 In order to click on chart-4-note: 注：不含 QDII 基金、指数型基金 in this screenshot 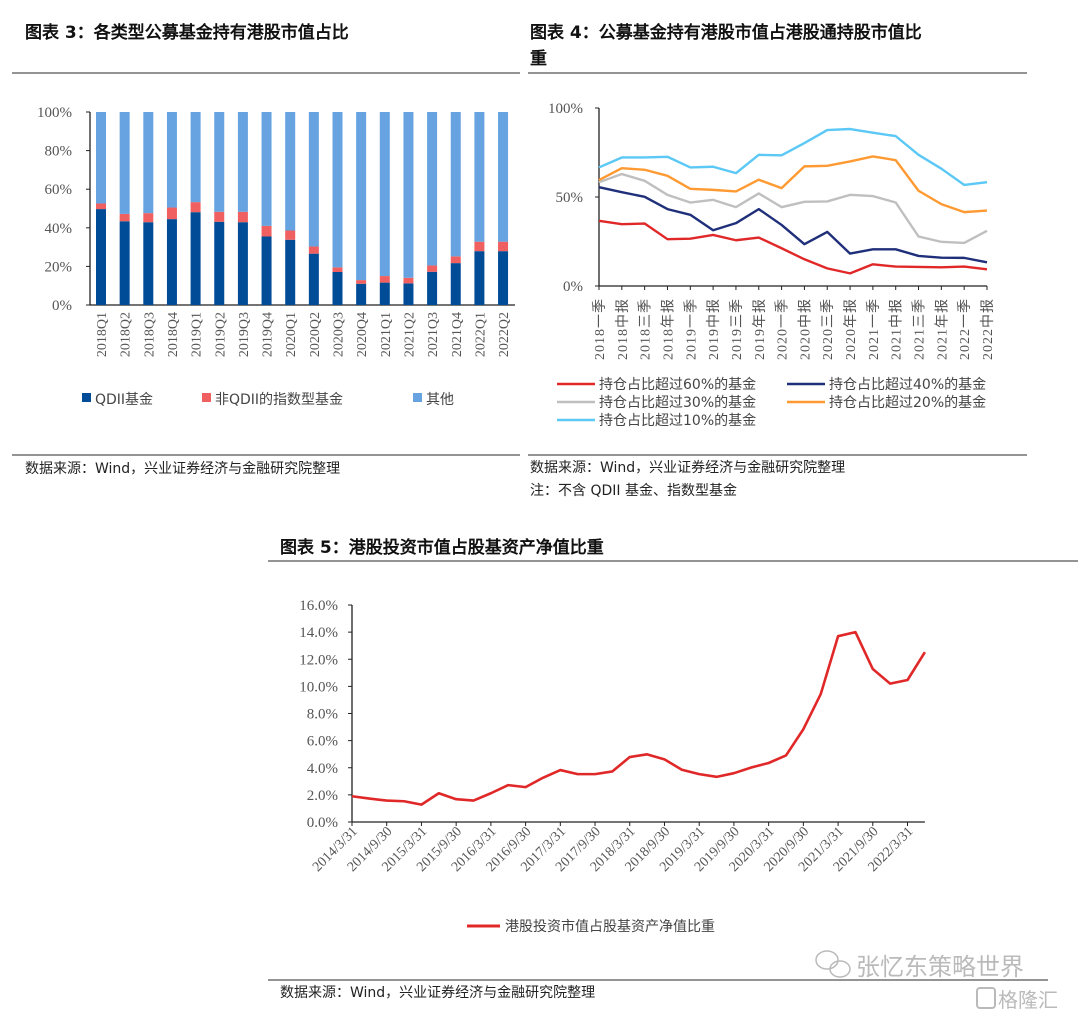, I will do `click(633, 490)`.